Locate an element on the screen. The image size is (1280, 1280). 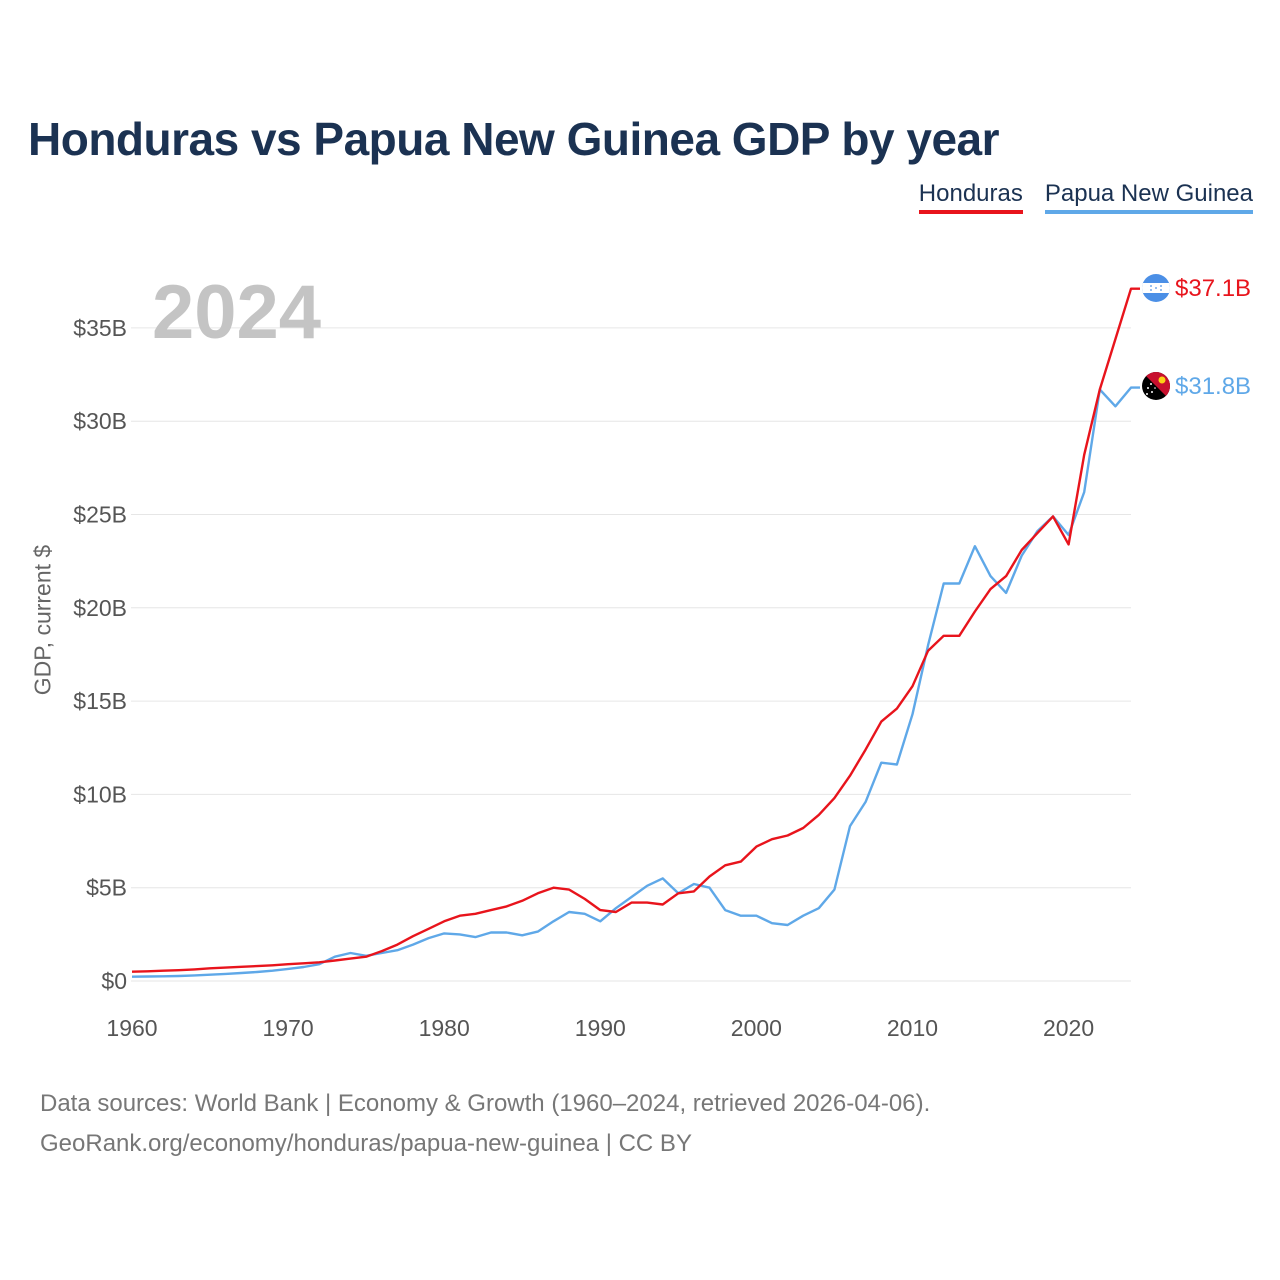
honduras-end-label: $37.1B is located at coordinates (1213, 288).